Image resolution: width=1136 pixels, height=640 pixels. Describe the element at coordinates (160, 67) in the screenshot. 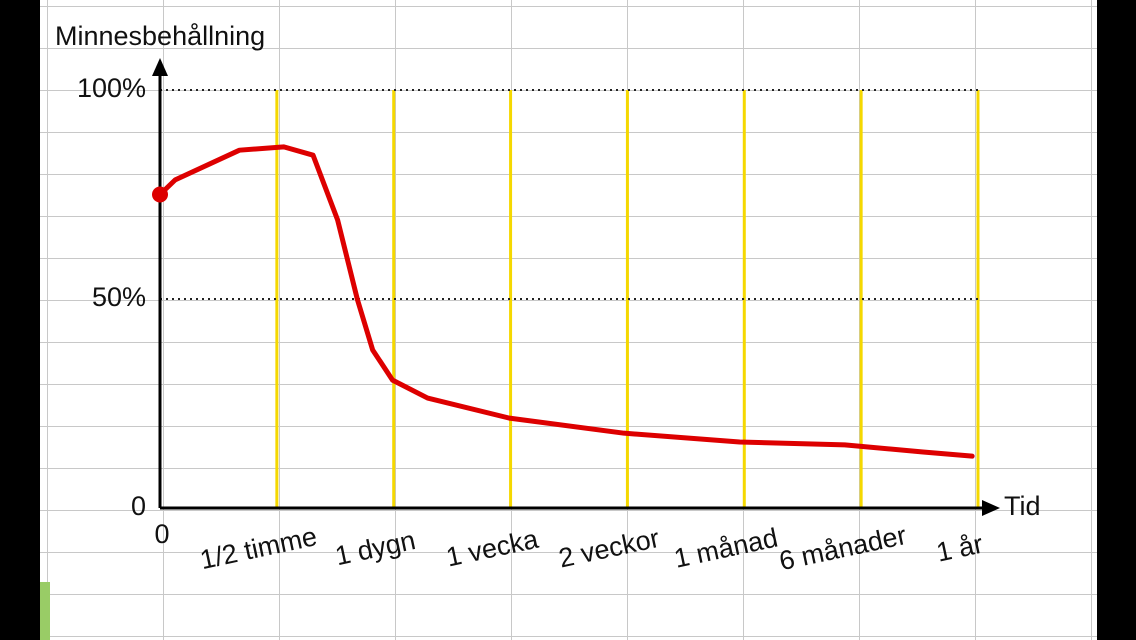

I see `y-axis-arrow` at that location.